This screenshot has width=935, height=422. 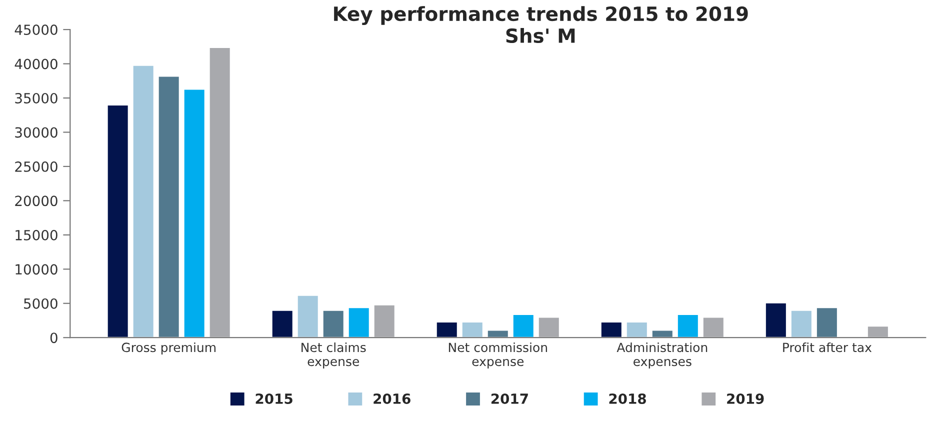 I want to click on y-tick-label: 25000, so click(x=36, y=166).